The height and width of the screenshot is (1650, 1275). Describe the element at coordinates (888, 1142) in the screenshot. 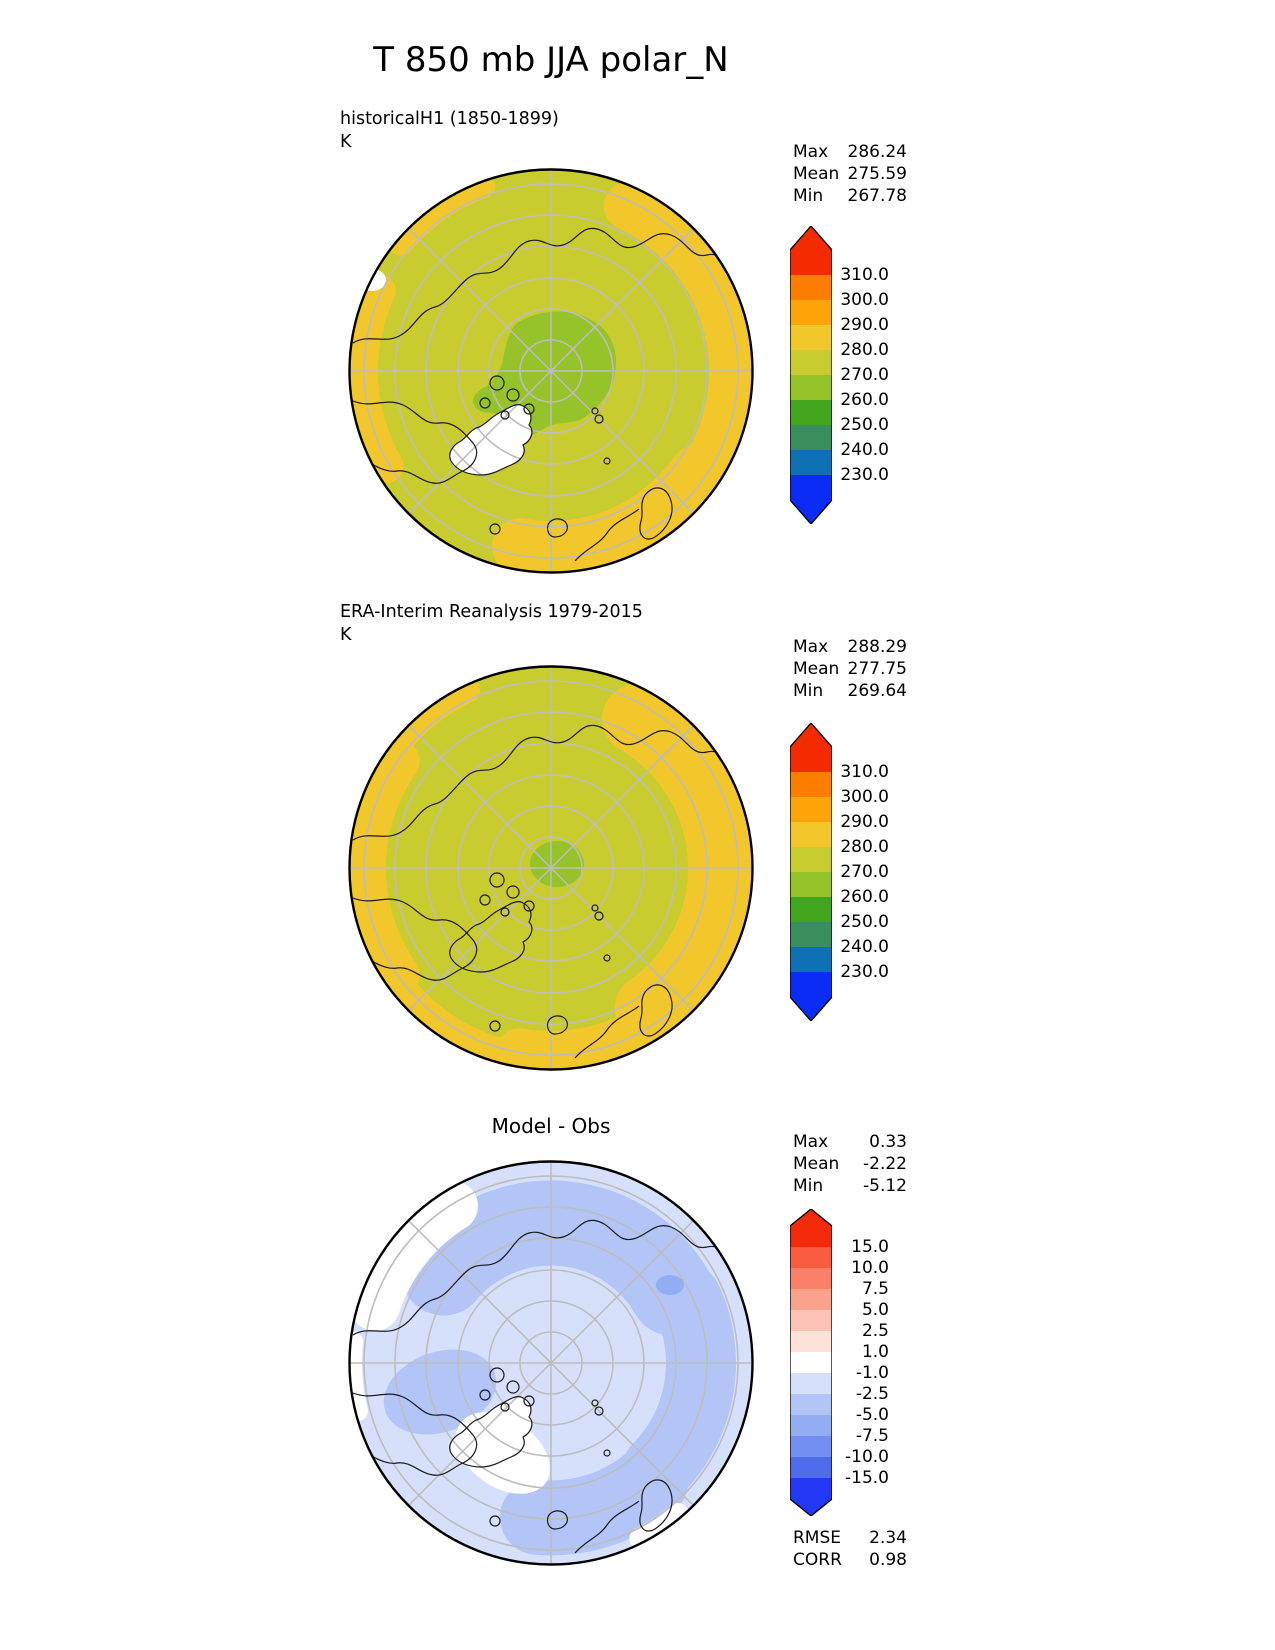

I see `stat-max-value: 0.33` at that location.